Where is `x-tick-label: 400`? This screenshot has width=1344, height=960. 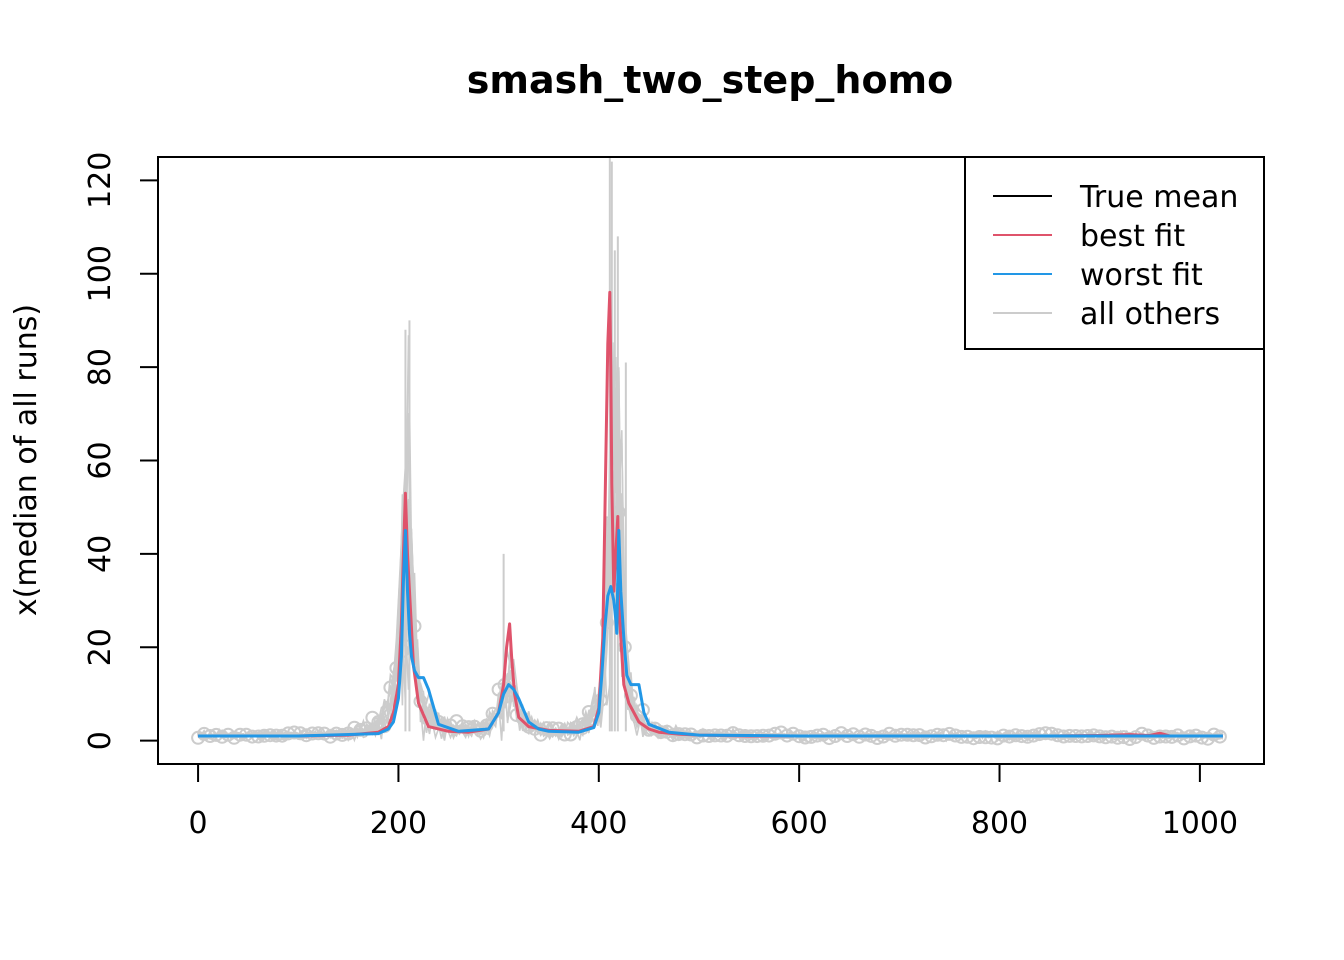
x-tick-label: 400 is located at coordinates (598, 823).